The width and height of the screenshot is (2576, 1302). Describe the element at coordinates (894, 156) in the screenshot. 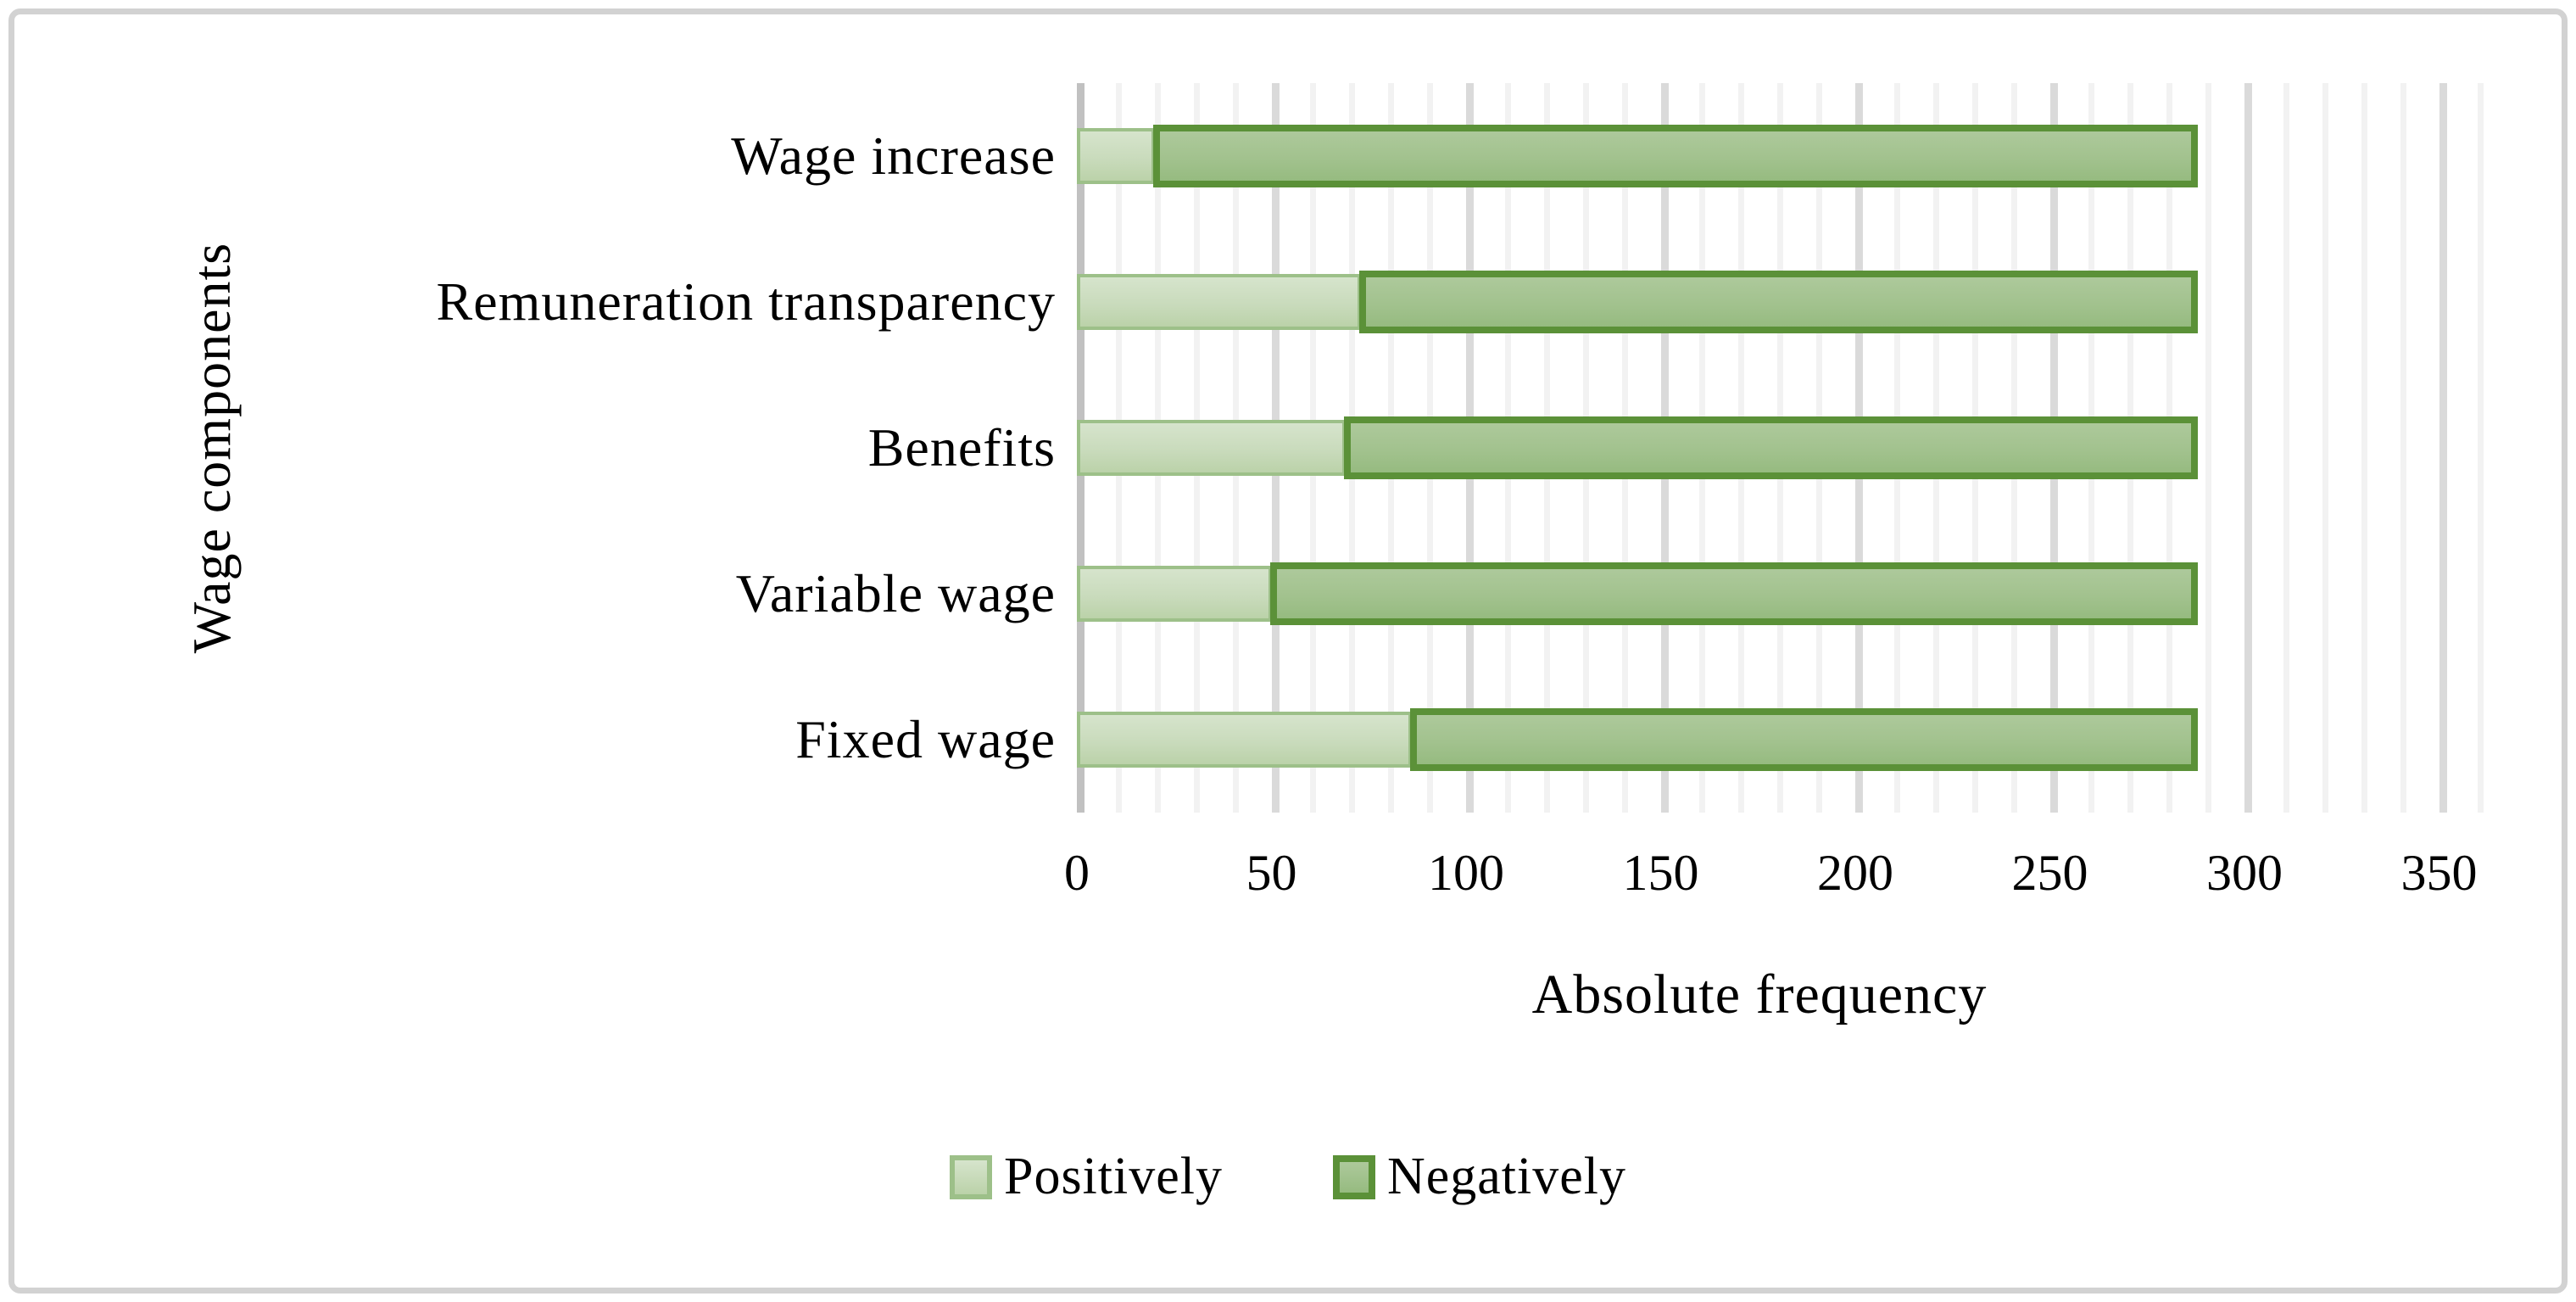

I see `category-label: Wage increase` at that location.